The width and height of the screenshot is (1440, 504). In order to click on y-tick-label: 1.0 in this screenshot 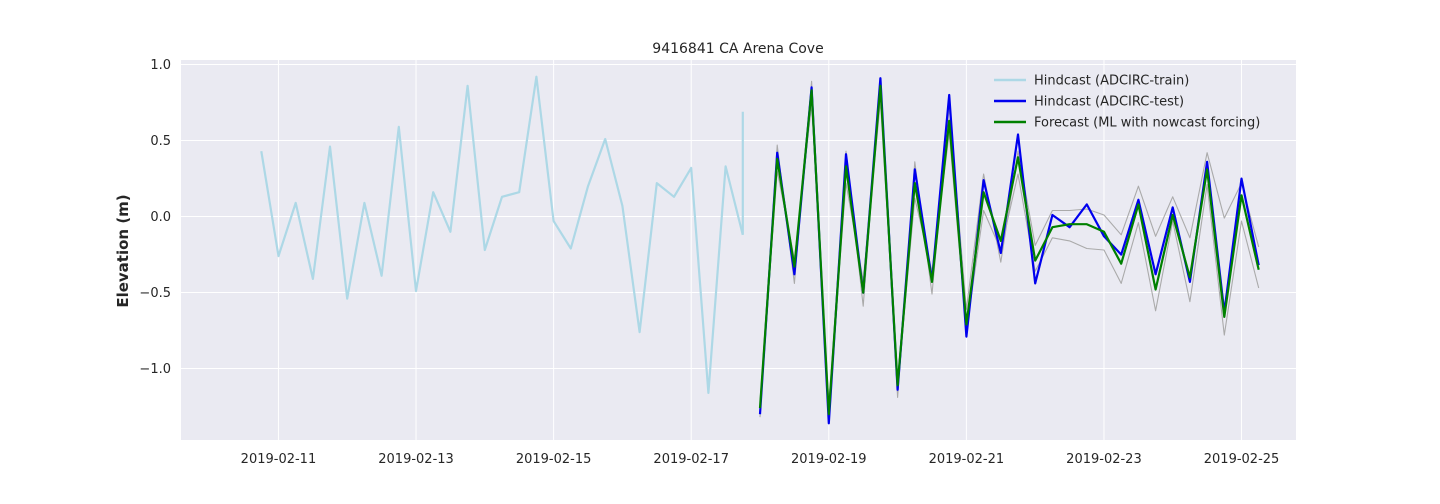, I will do `click(160, 65)`.